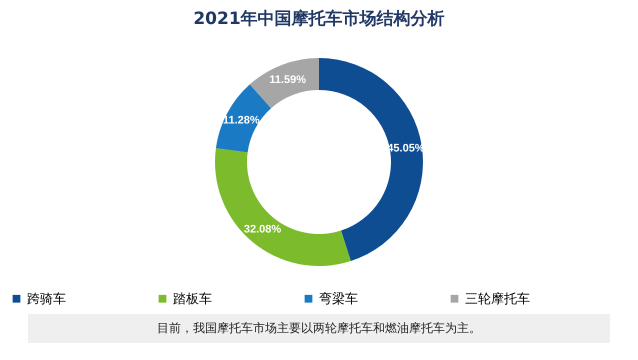  Describe the element at coordinates (46, 299) in the screenshot. I see `legend-label: 跨骑车` at that location.